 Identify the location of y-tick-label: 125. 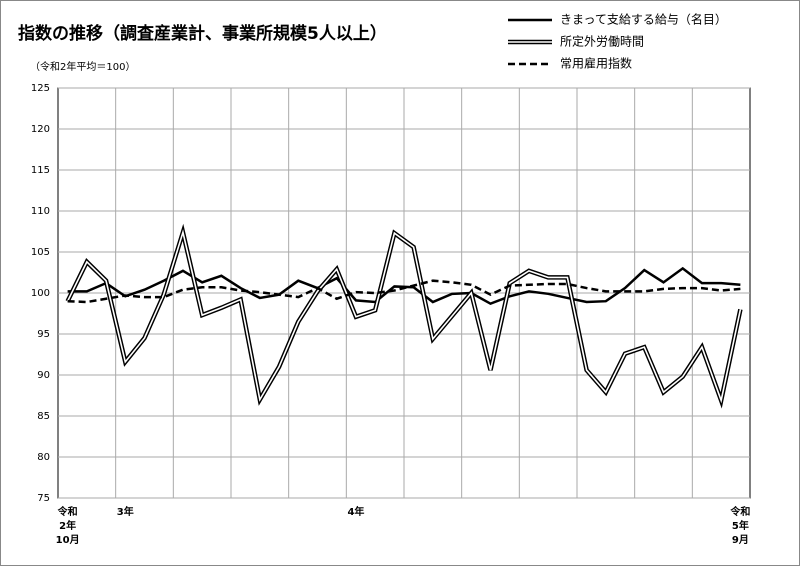
(40, 88).